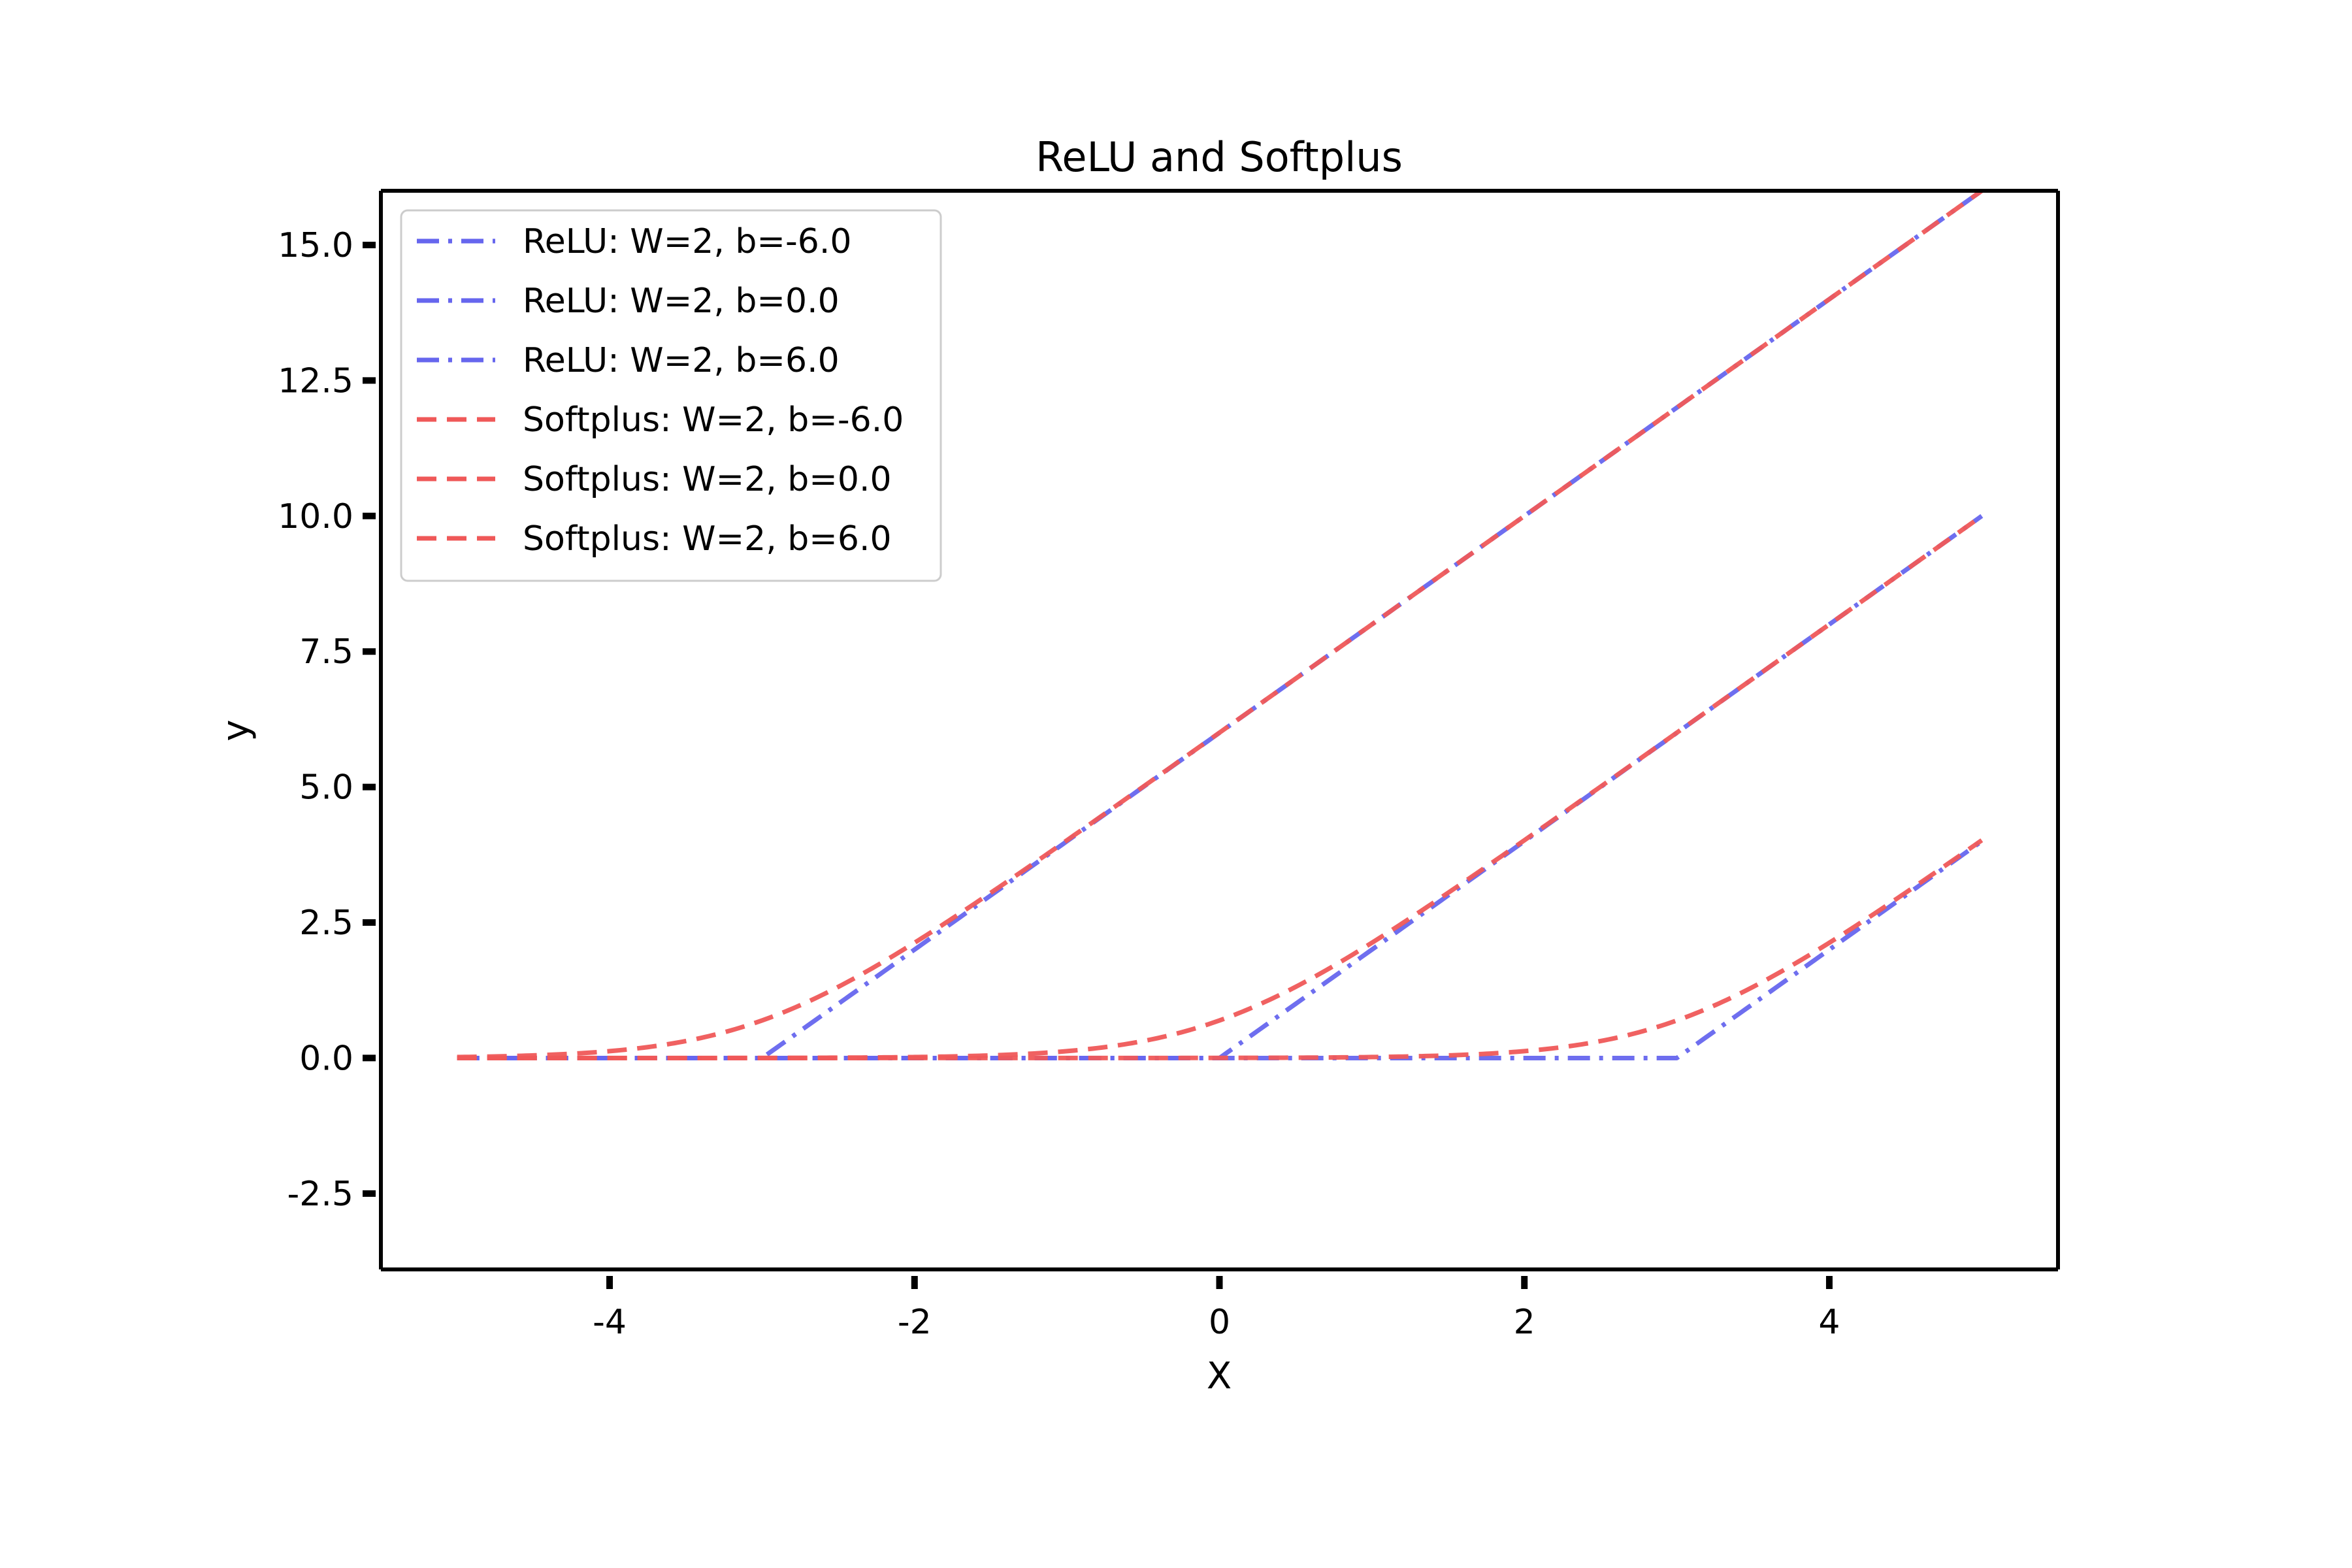 The image size is (2352, 1568). What do you see at coordinates (236, 730) in the screenshot?
I see `y-axis-label: y` at bounding box center [236, 730].